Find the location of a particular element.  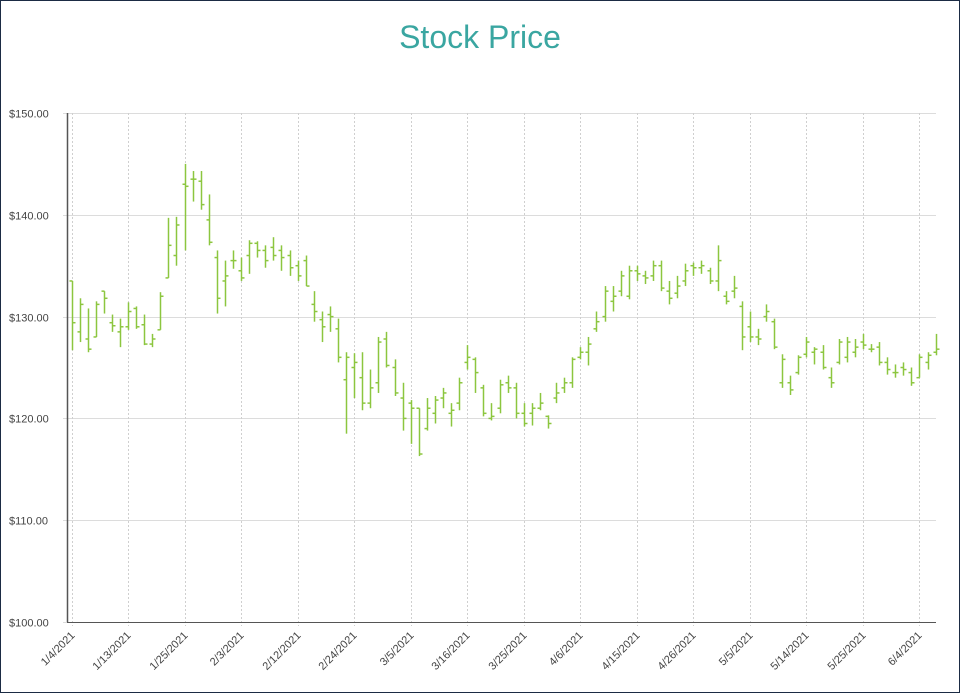

x-tick-label: 4/15/2021 is located at coordinates (621, 651).